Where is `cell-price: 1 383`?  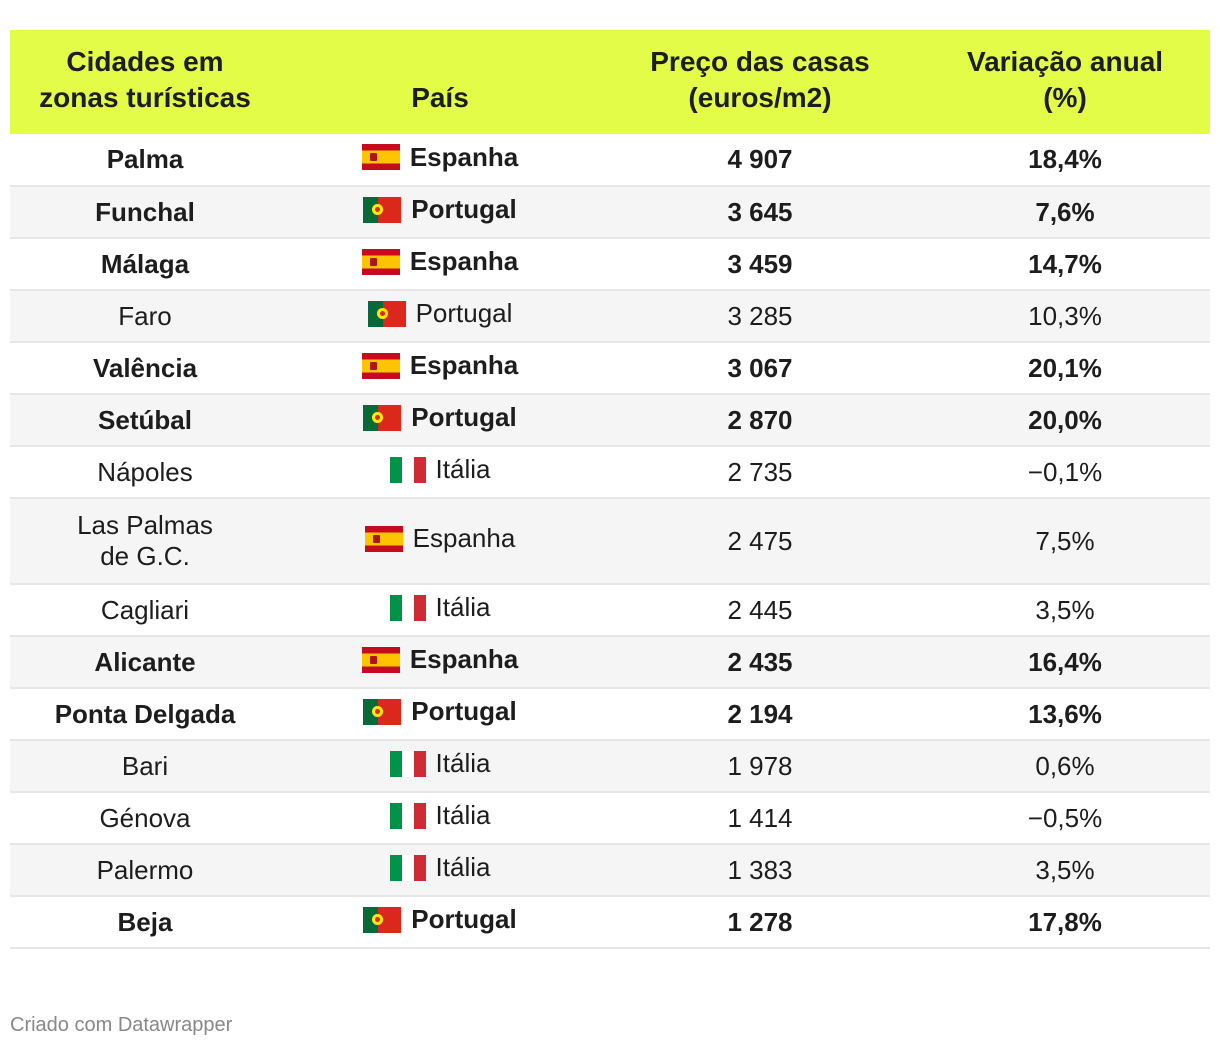
cell-price: 1 383 is located at coordinates (760, 869).